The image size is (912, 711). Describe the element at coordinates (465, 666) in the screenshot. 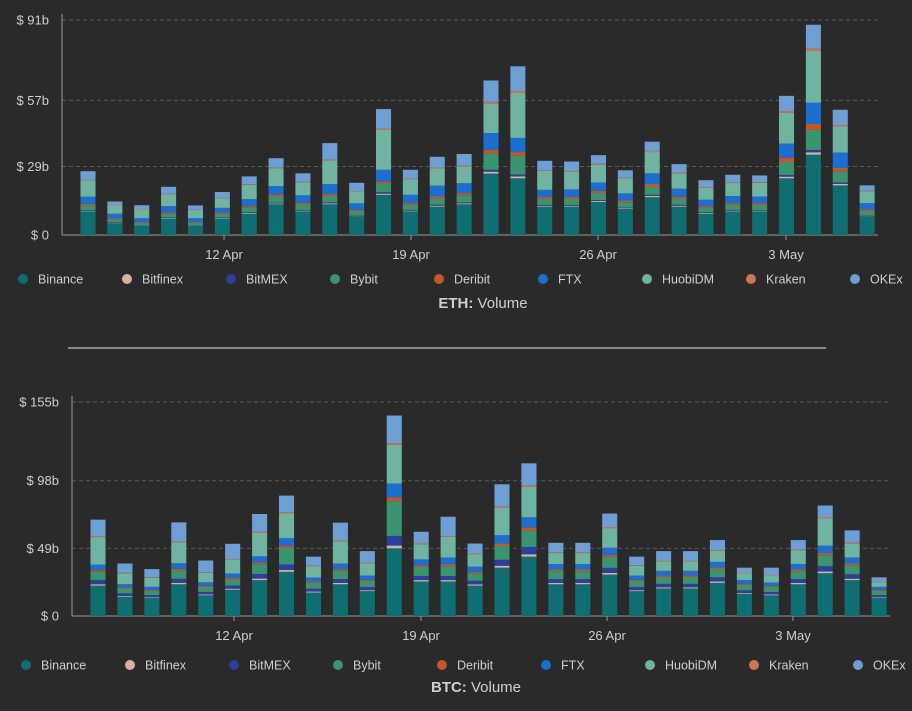

I see `legend-item: Deribit` at that location.